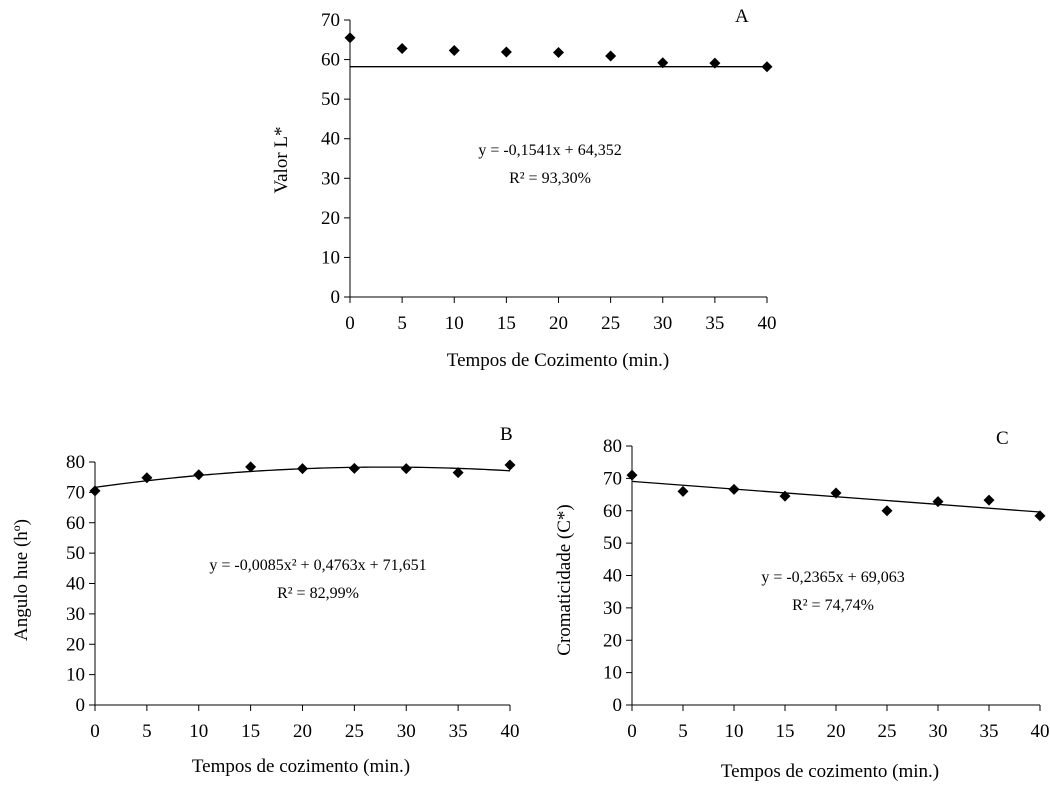 Image resolution: width=1050 pixels, height=787 pixels. What do you see at coordinates (833, 605) in the screenshot?
I see `r-squared-label: R² = 74,74%` at bounding box center [833, 605].